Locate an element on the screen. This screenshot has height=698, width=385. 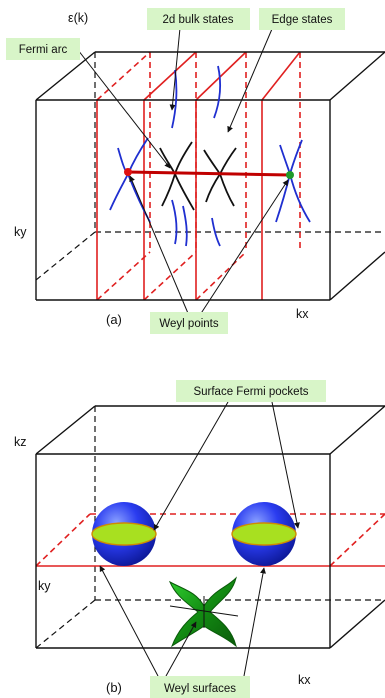
edge-bands-a is located at coordinates (198, 176).